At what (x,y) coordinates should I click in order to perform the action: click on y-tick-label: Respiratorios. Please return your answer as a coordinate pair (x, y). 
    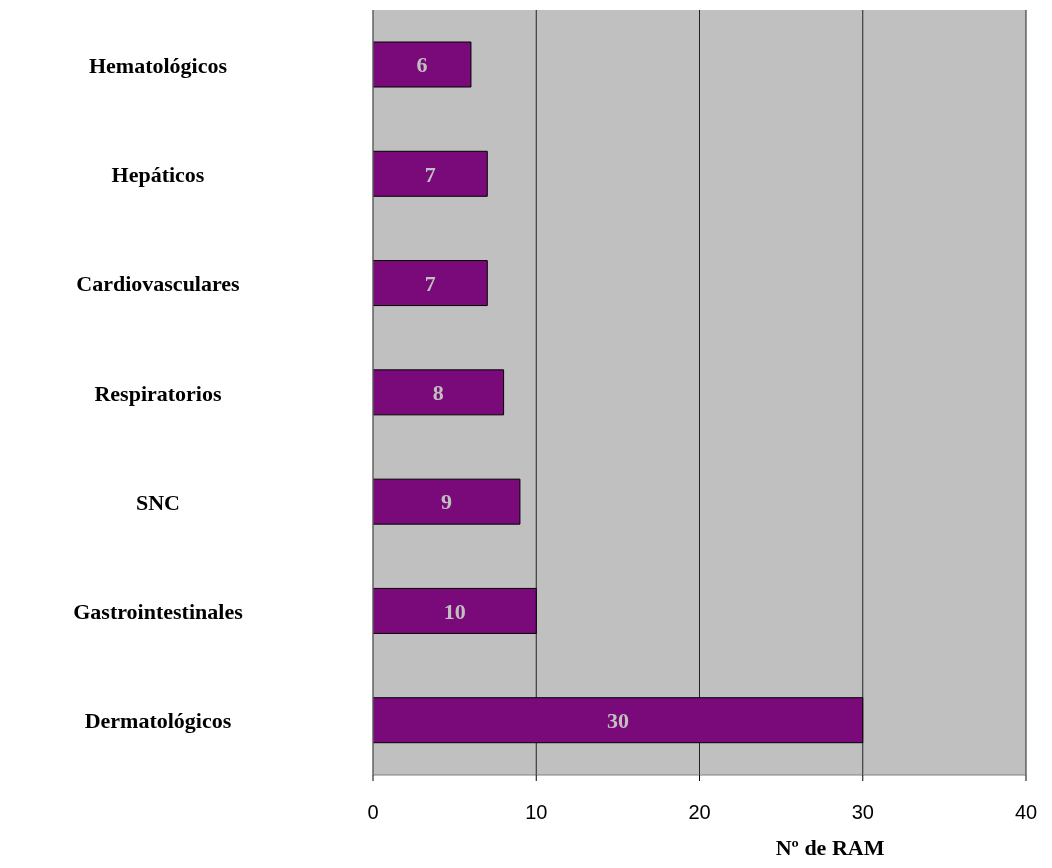
    Looking at the image, I should click on (158, 393).